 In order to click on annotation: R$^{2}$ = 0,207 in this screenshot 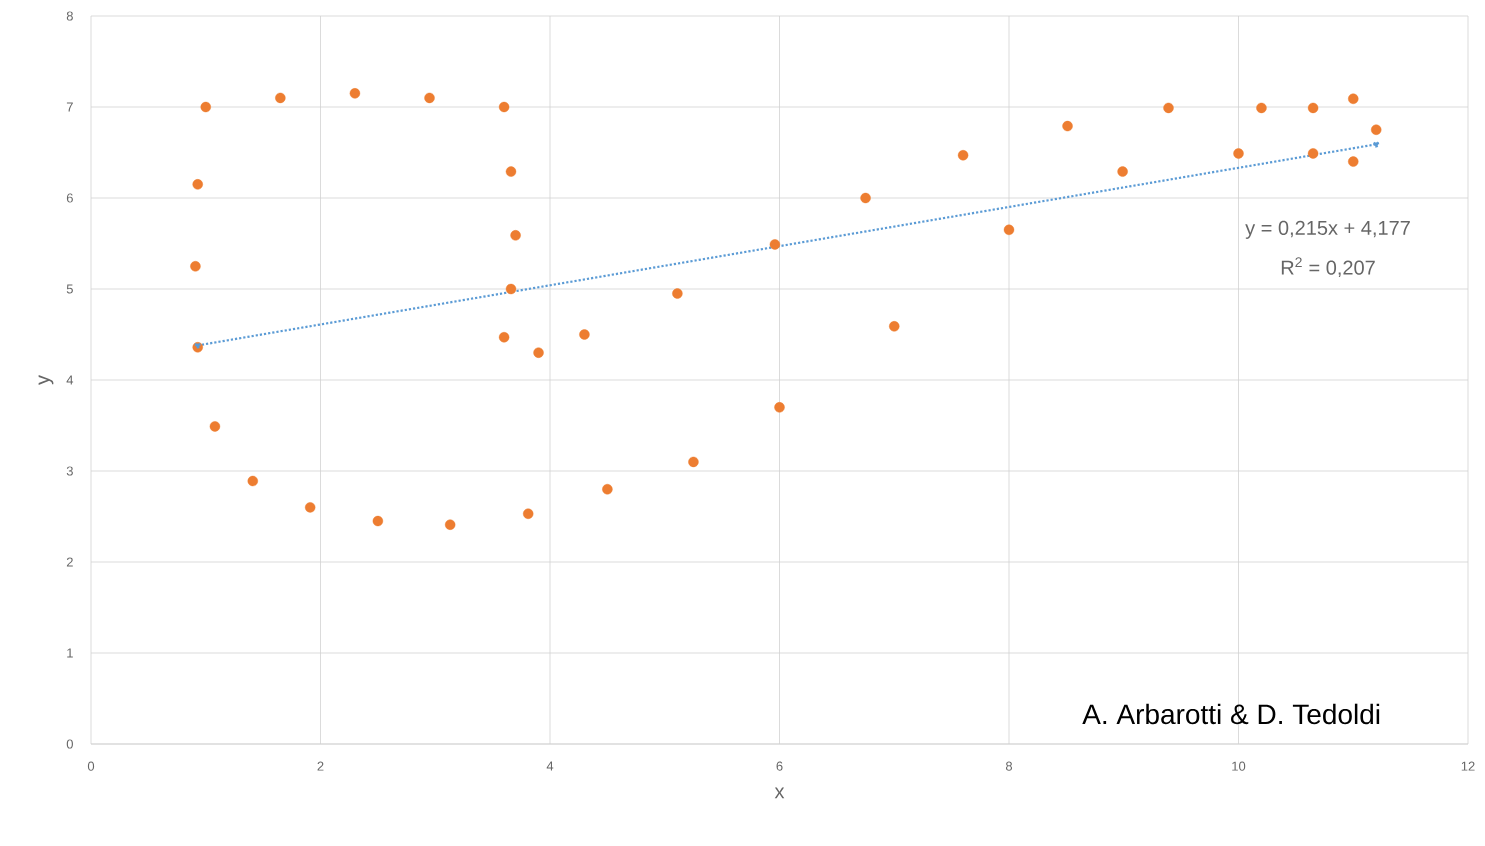, I will do `click(1328, 267)`.